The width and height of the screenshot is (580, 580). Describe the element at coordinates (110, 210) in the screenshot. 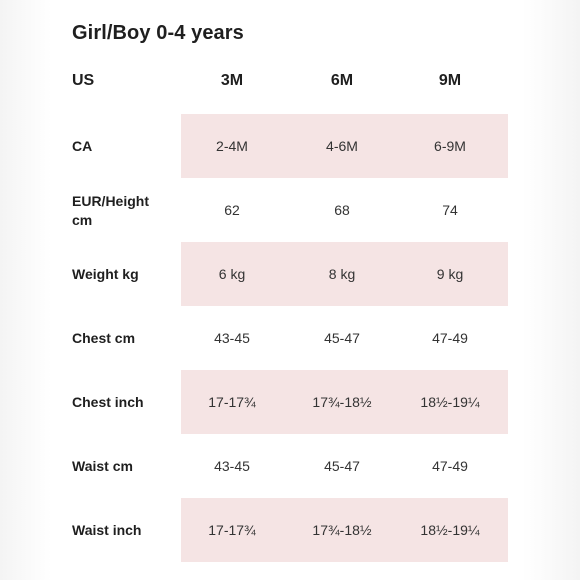

I see `row-label: EUR/Height cm` at that location.